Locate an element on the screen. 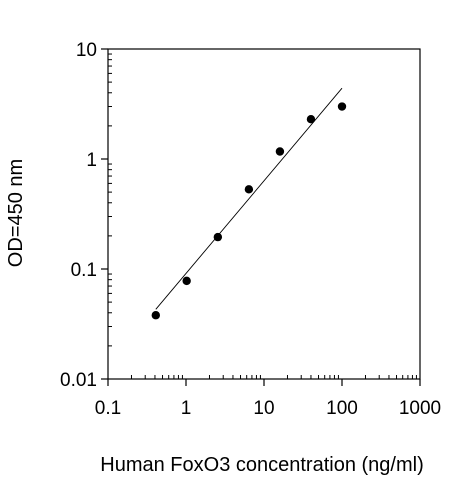  y-tick-label: 1 is located at coordinates (91, 160).